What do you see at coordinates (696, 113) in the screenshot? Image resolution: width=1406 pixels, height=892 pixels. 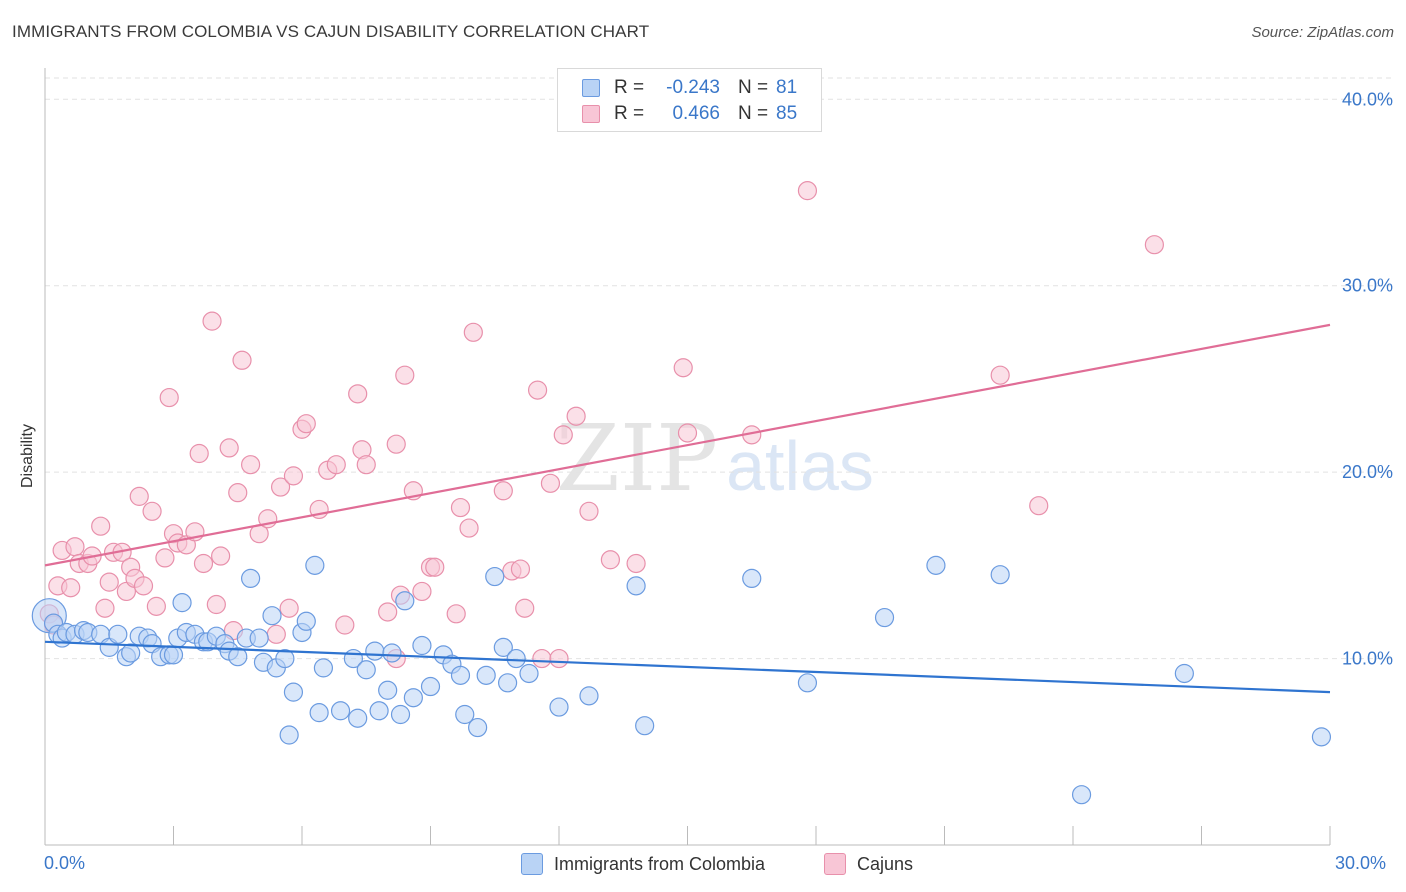 I see `r-value: 0.466` at bounding box center [696, 113].